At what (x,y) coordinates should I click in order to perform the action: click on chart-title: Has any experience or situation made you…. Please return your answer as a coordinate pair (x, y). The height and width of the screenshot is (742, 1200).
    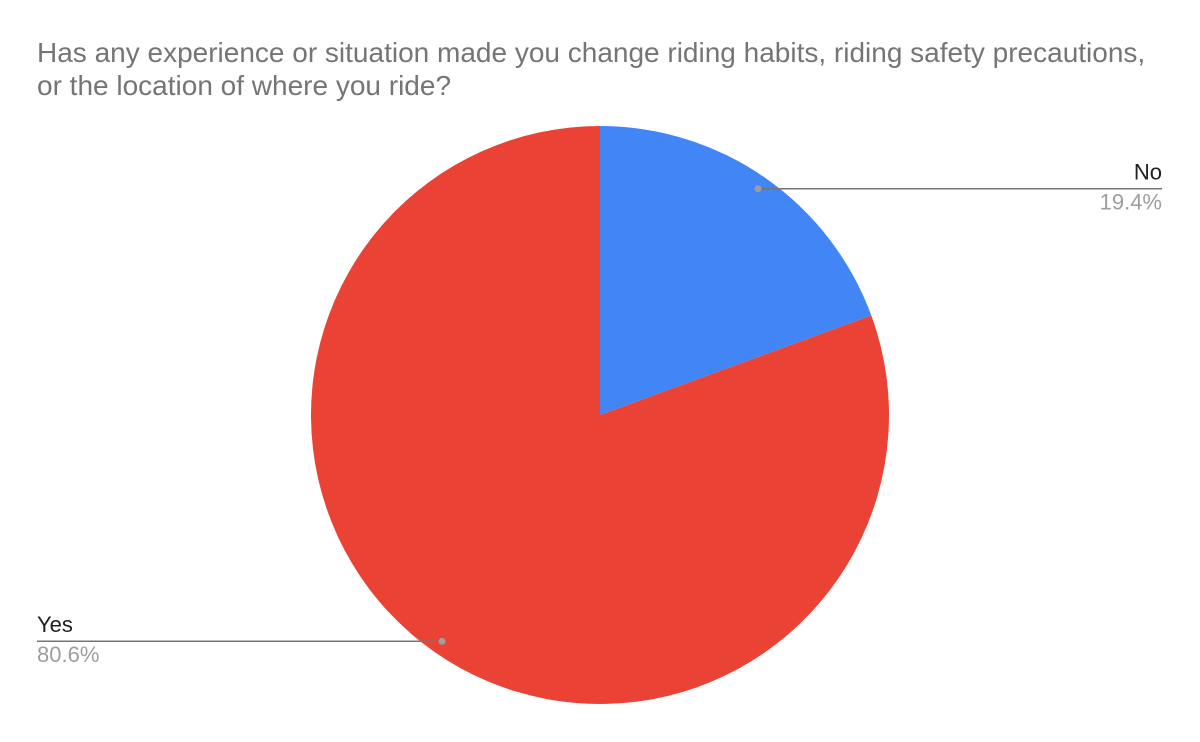
    Looking at the image, I should click on (591, 69).